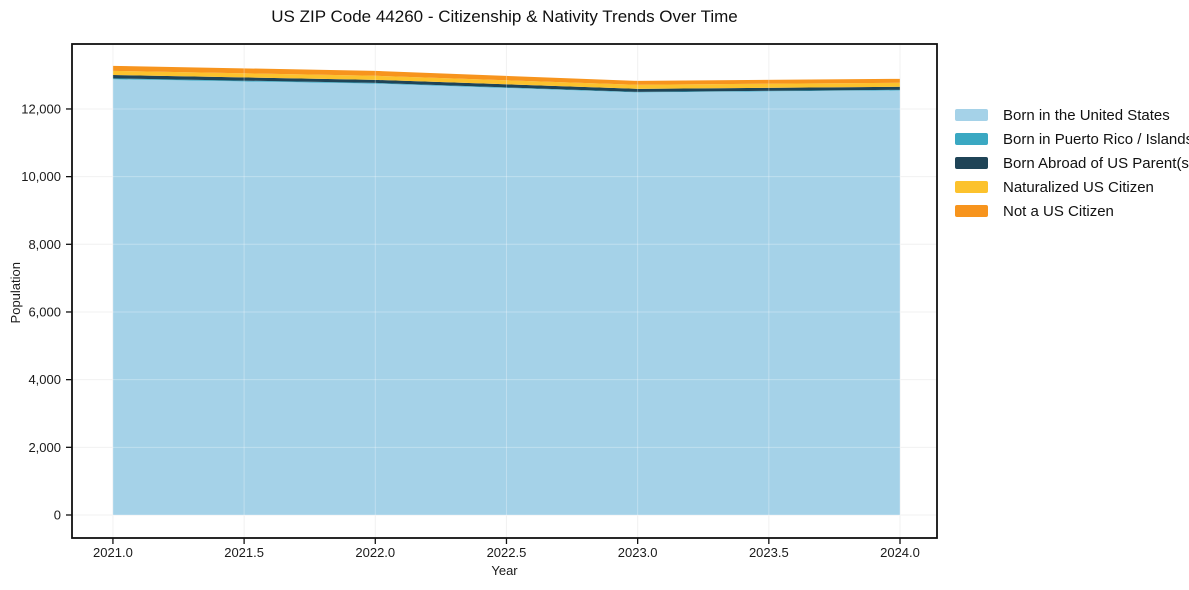 This screenshot has height=590, width=1189. What do you see at coordinates (507, 552) in the screenshot?
I see `x-tick-label: 2022.5` at bounding box center [507, 552].